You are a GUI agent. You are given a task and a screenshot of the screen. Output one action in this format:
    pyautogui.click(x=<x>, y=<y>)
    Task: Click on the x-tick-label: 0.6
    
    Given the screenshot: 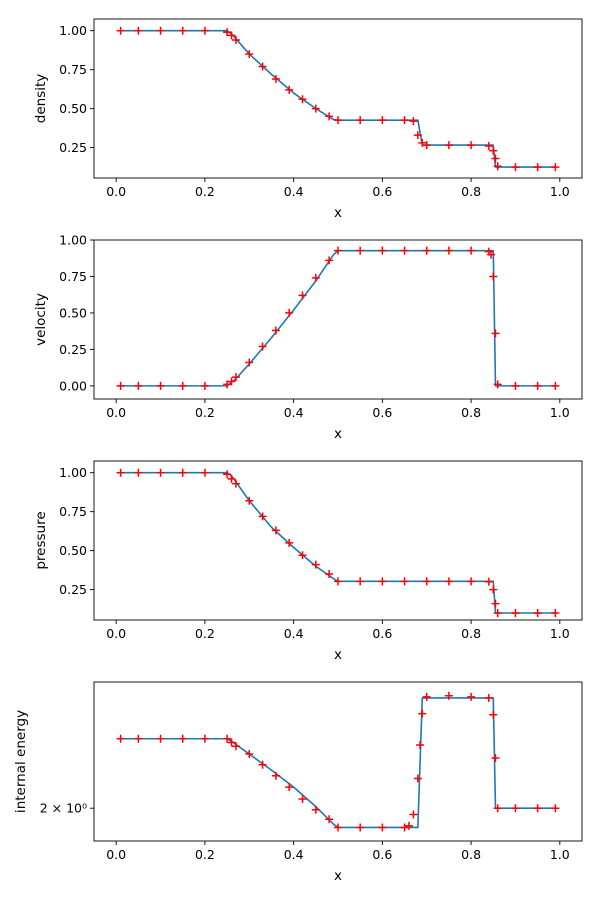 What is the action you would take?
    pyautogui.click(x=382, y=633)
    